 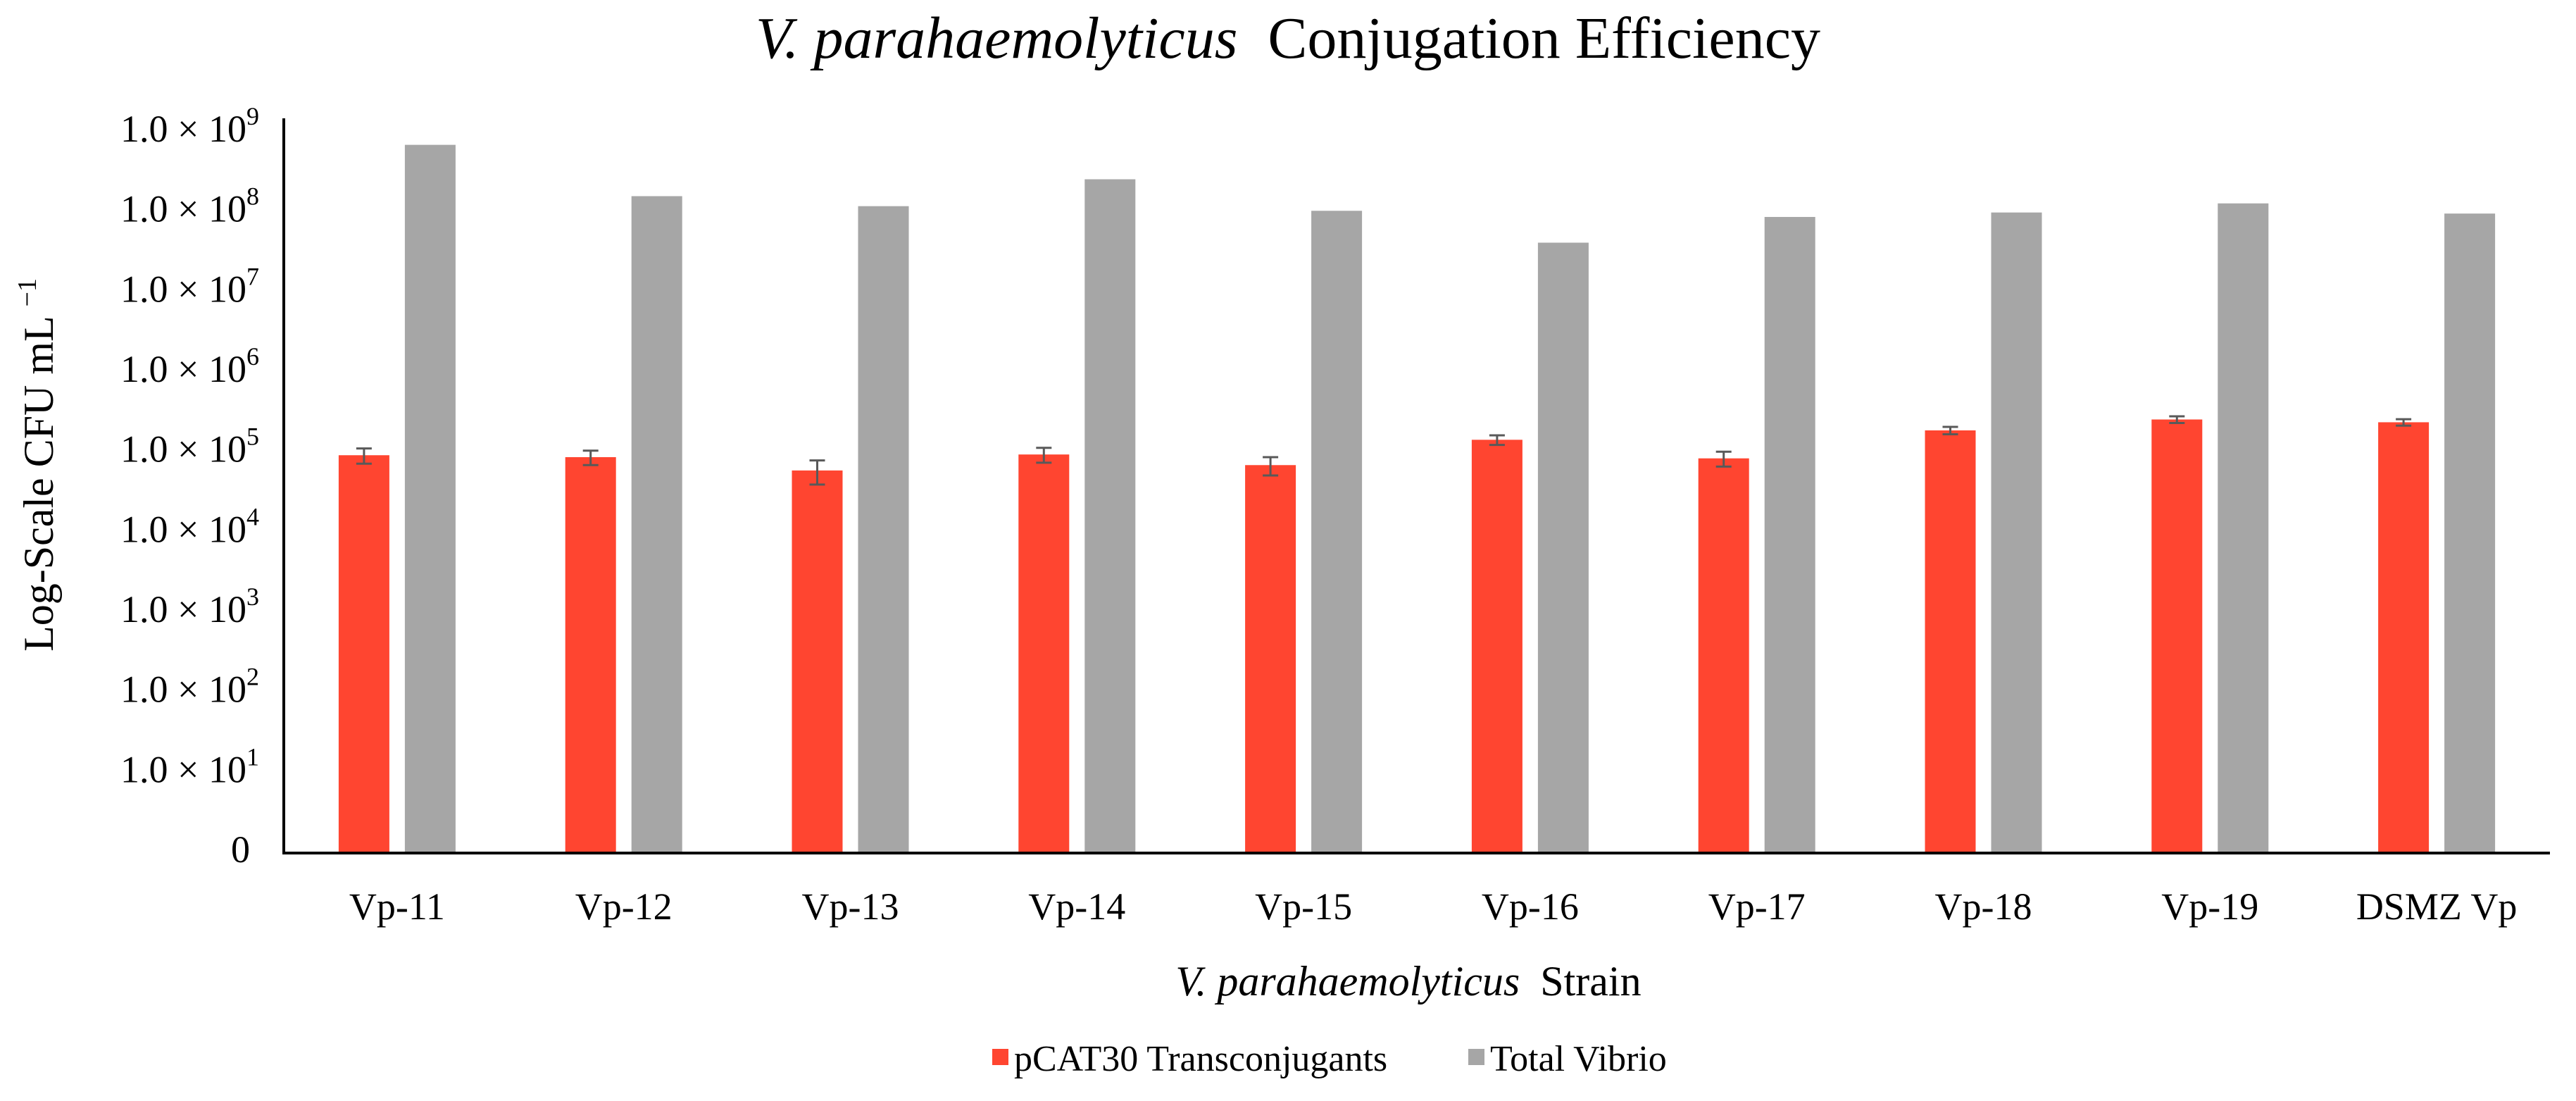 I want to click on x-axis-title: V. parahaemolyticus Strain, so click(x=1408, y=981).